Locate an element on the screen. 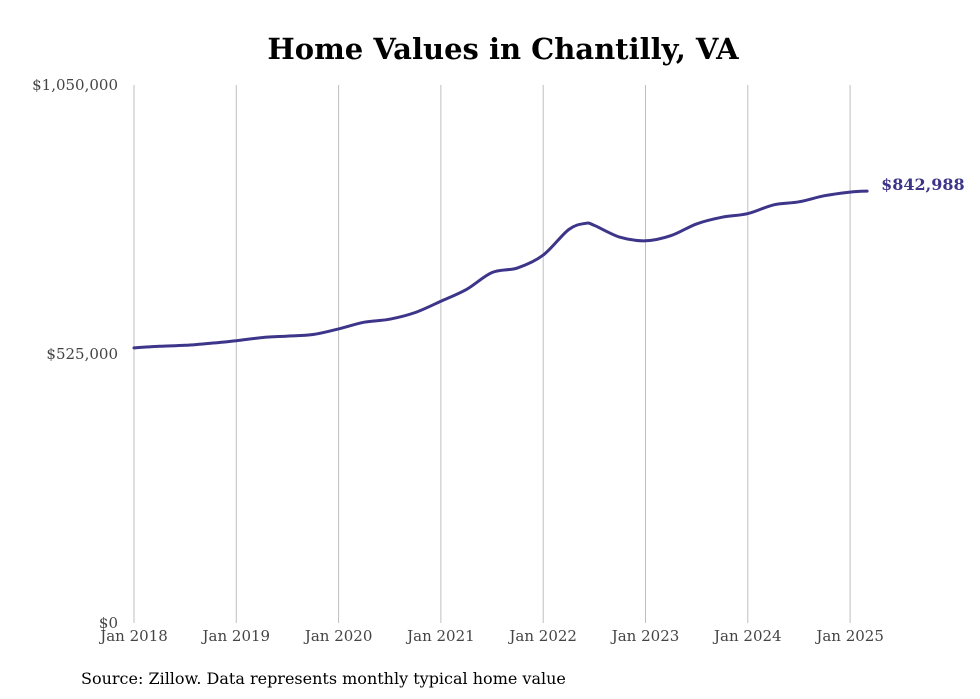 The image size is (980, 699). end-value-label: $842,988 is located at coordinates (923, 184).